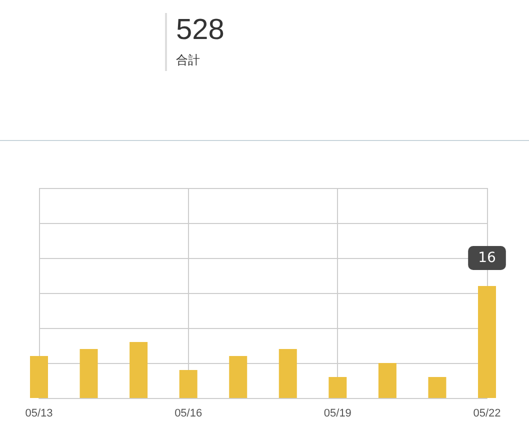 This screenshot has width=529, height=430. What do you see at coordinates (487, 258) in the screenshot?
I see `data-label: 16` at bounding box center [487, 258].